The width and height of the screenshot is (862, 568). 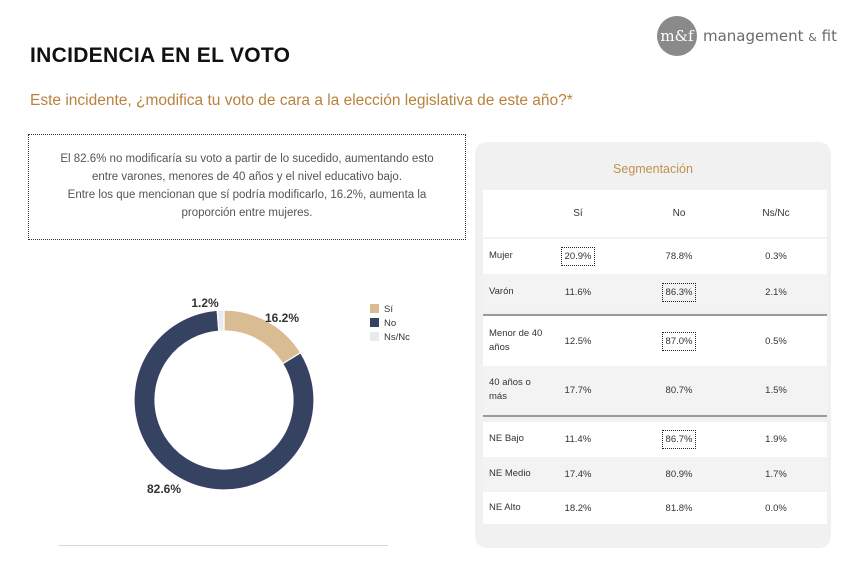 I want to click on table-cell: 86.3%, so click(x=679, y=292).